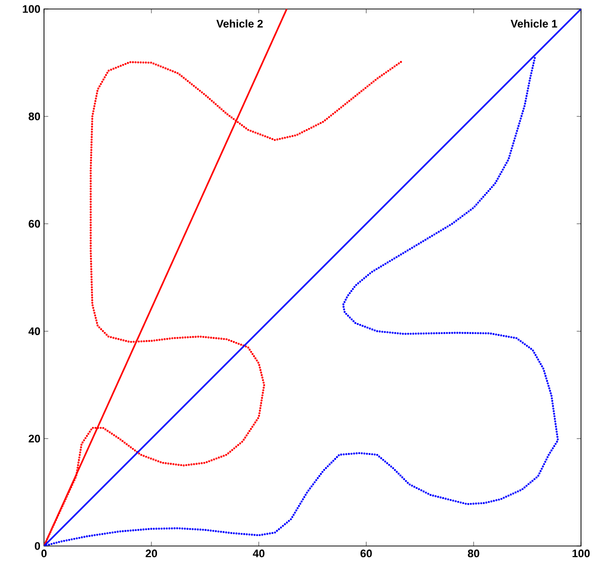 This screenshot has width=600, height=577. I want to click on series-label: Vehicle 2, so click(239, 24).